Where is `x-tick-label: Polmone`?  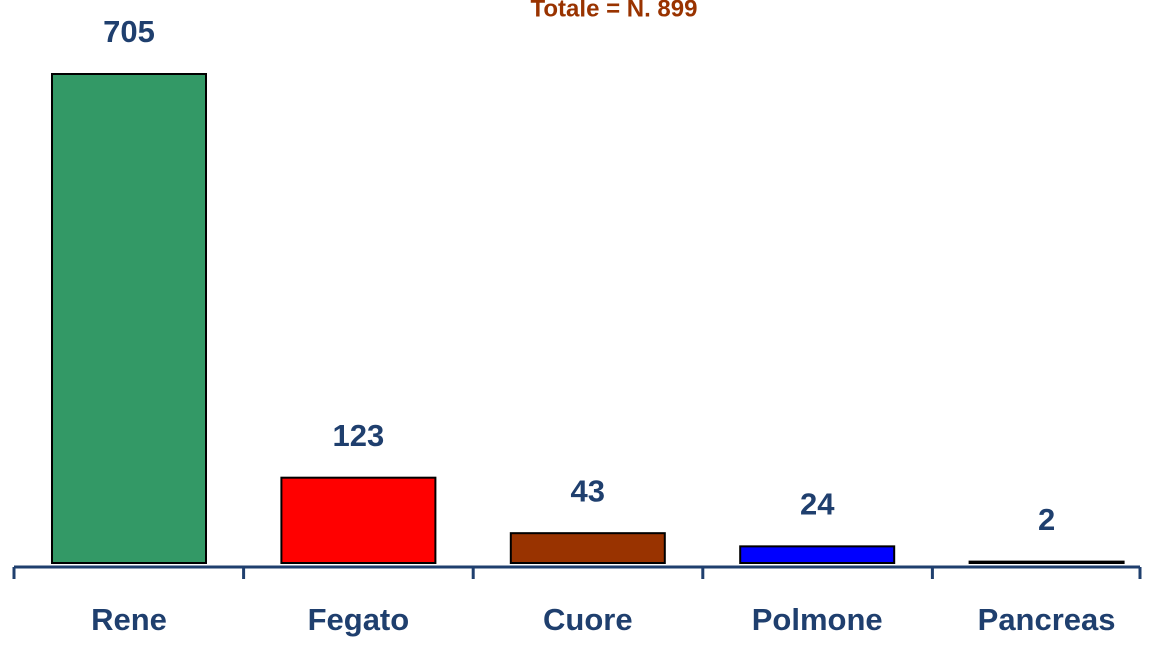 x-tick-label: Polmone is located at coordinates (817, 619).